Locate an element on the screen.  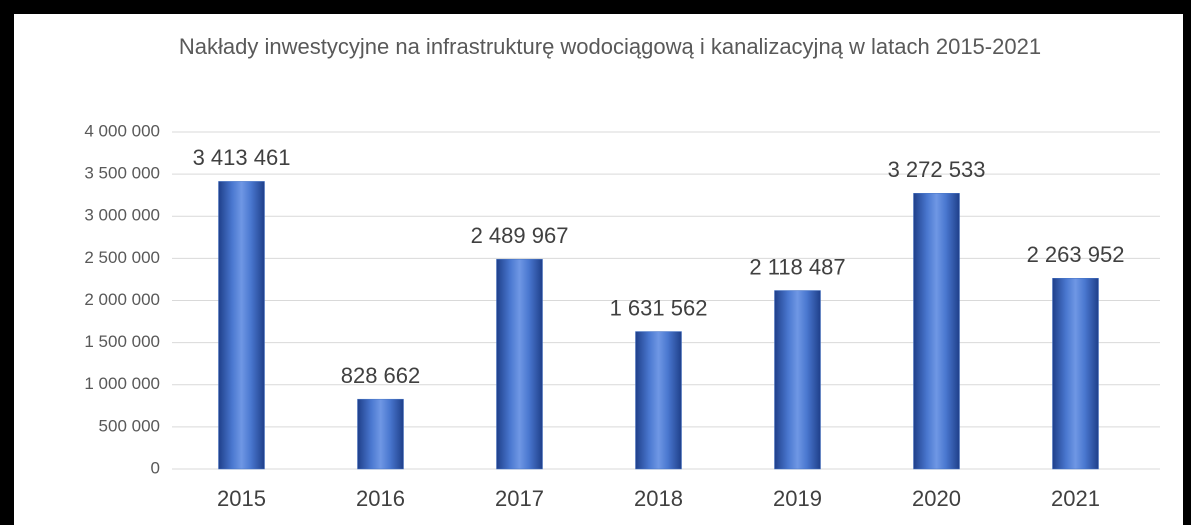
x-tick-label: 2019 is located at coordinates (797, 498).